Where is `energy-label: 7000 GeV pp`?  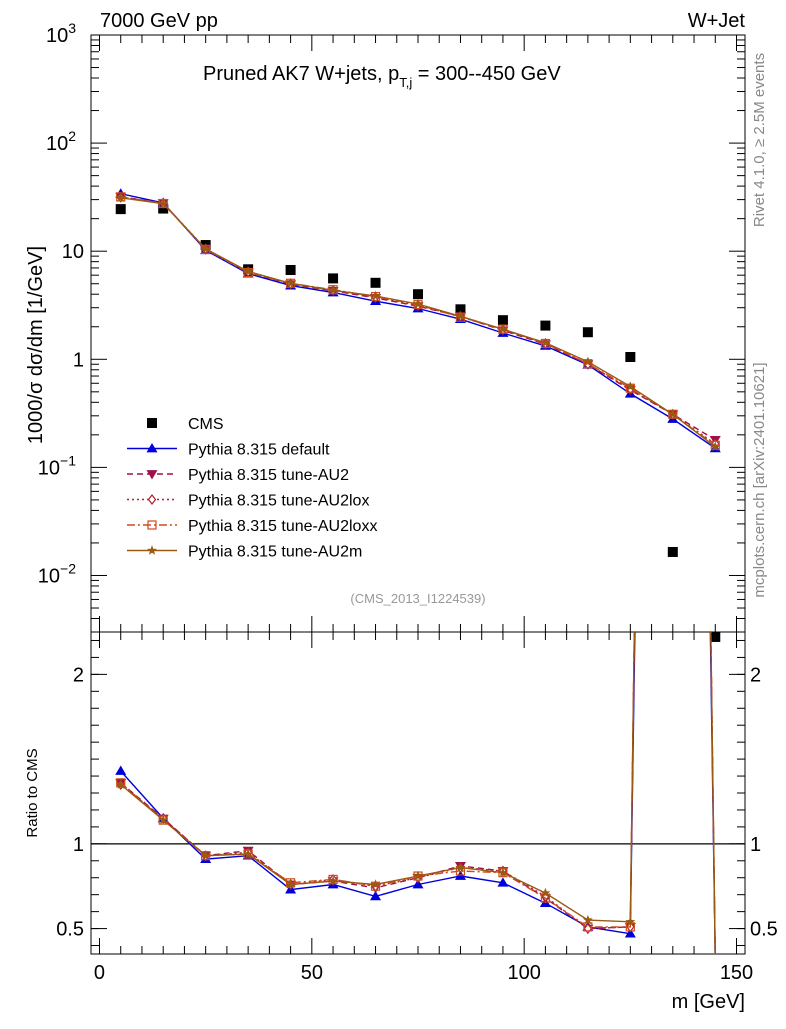
energy-label: 7000 GeV pp is located at coordinates (159, 21).